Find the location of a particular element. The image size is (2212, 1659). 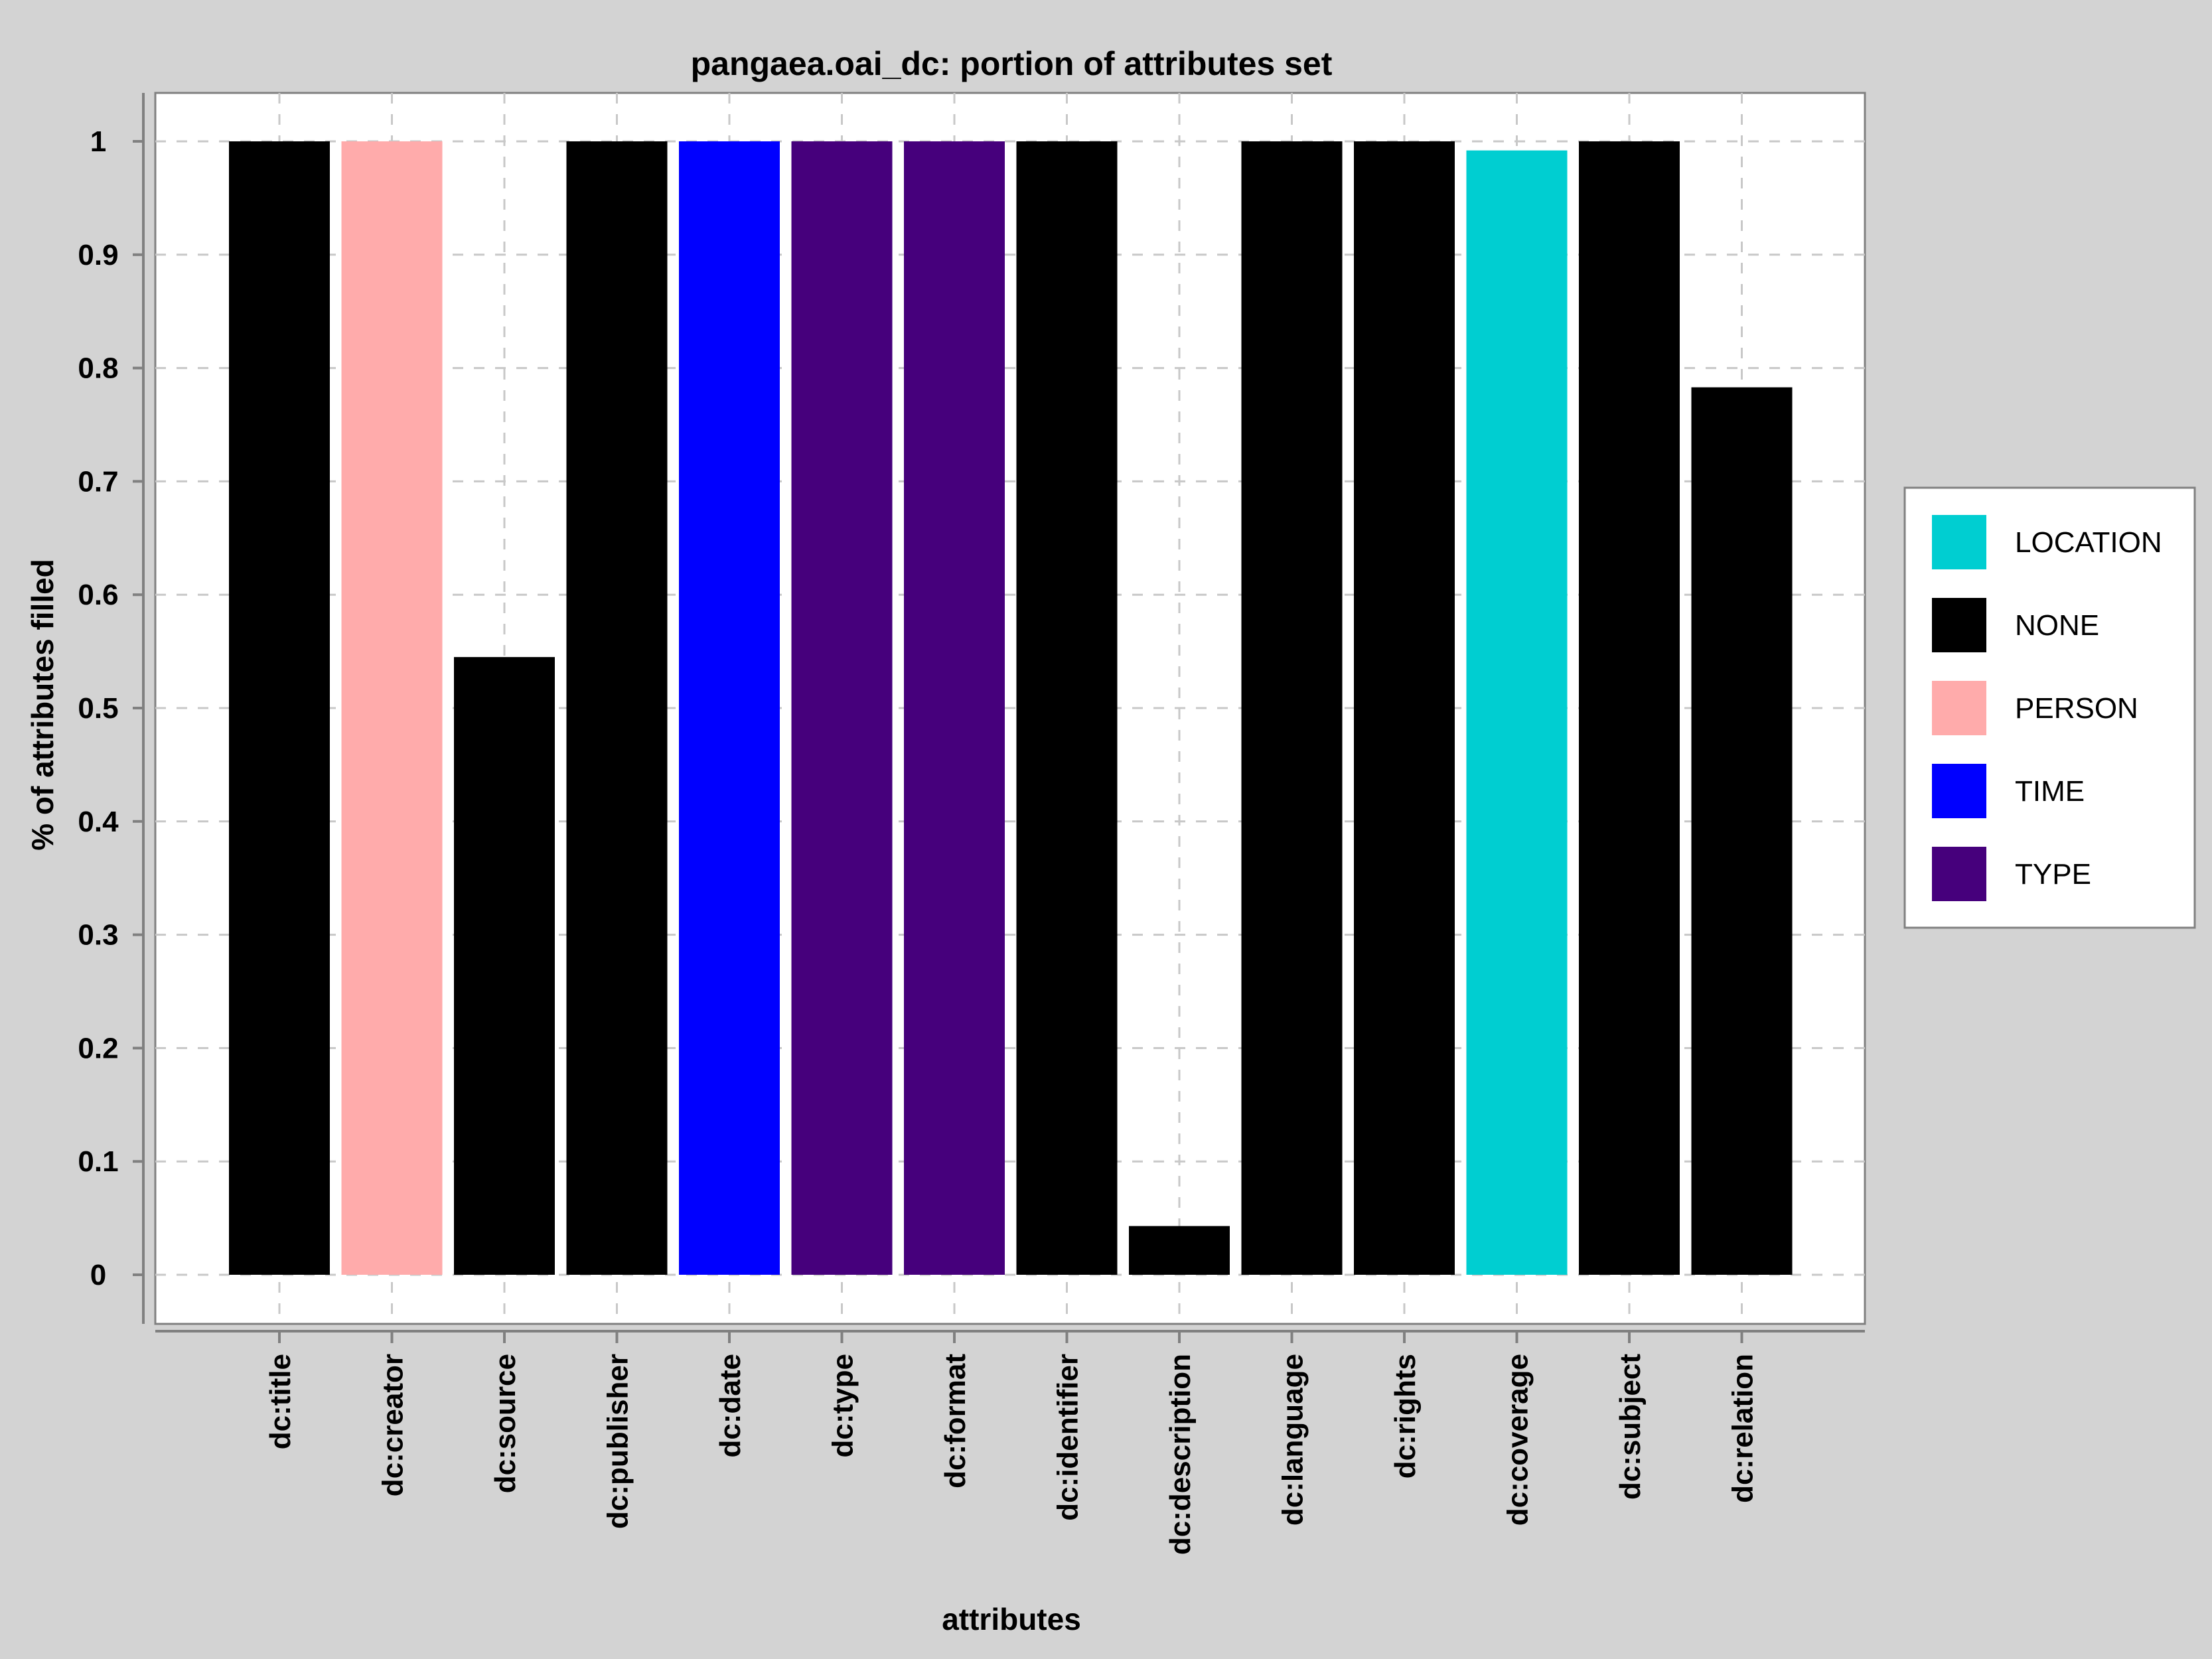

x-axis-title: attributes is located at coordinates (1011, 1619).